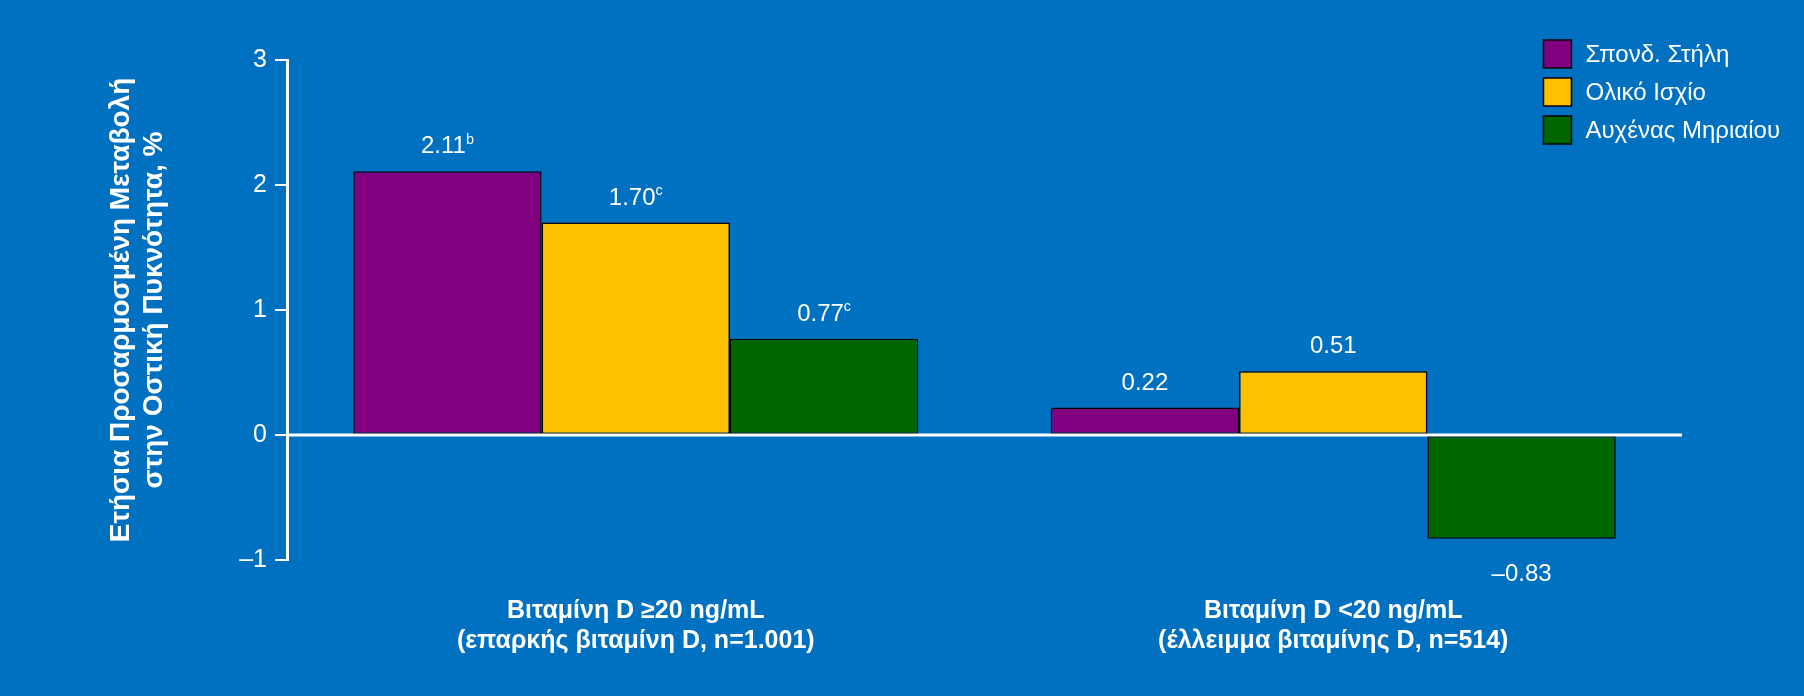  I want to click on data-label: 0.22, so click(1145, 381).